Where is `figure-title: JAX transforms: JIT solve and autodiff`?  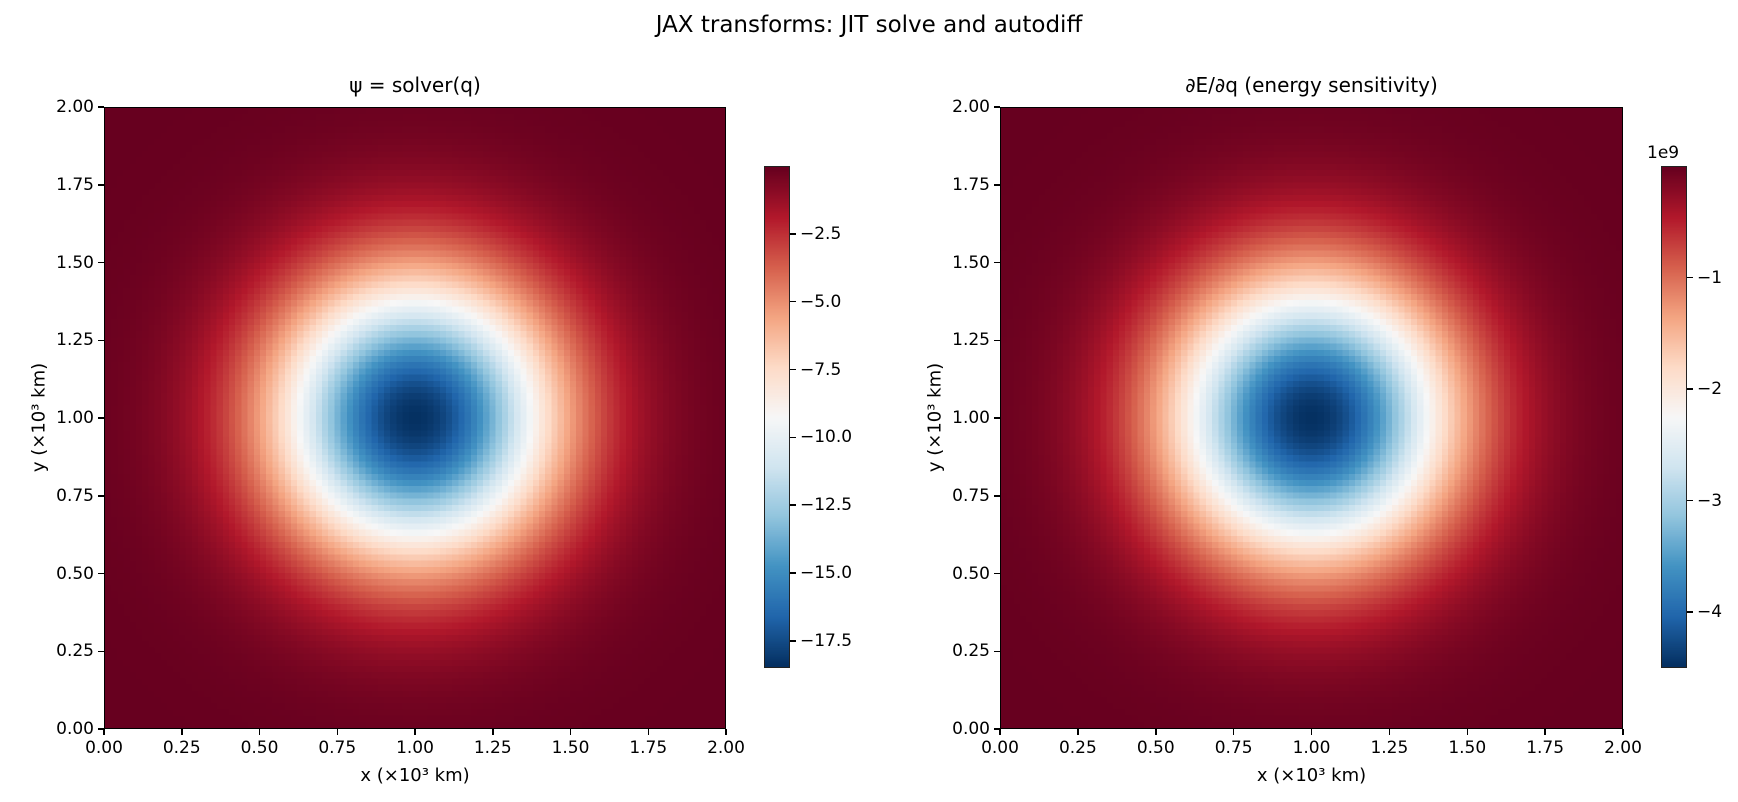 figure-title: JAX transforms: JIT solve and autodiff is located at coordinates (869, 25).